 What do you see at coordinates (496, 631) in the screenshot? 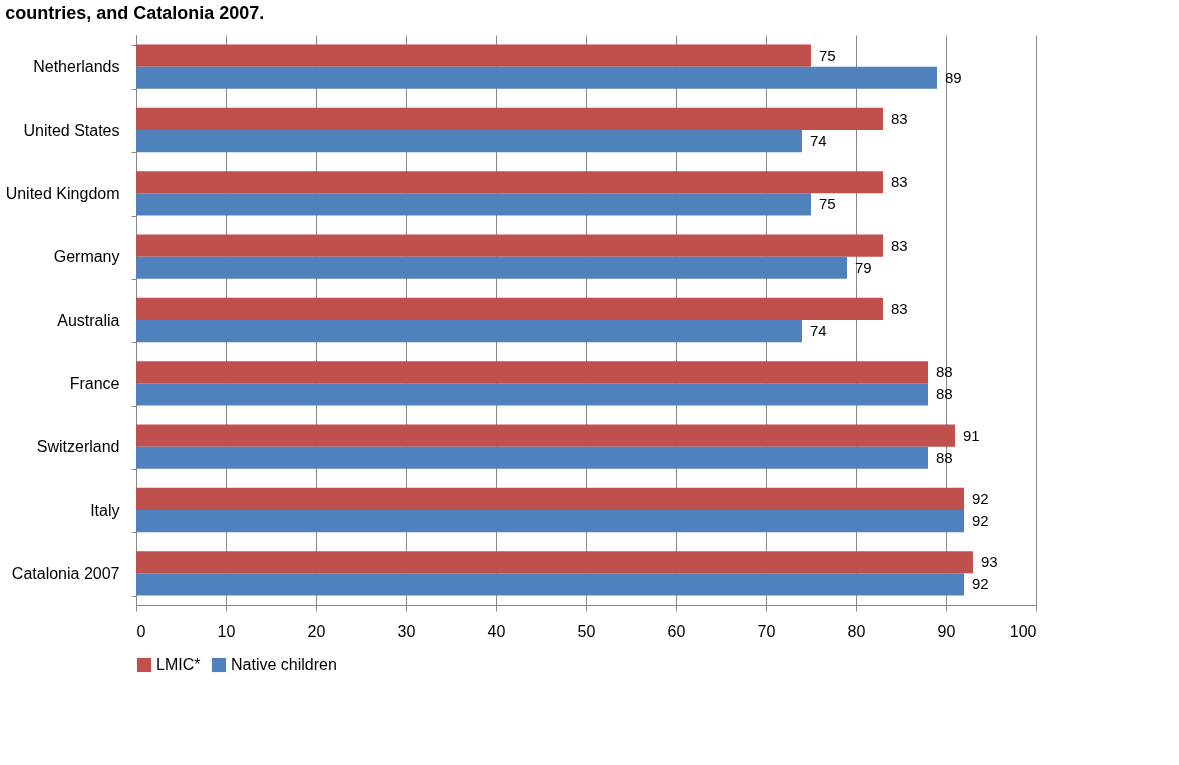
I see `x-tick-label: 40` at bounding box center [496, 631].